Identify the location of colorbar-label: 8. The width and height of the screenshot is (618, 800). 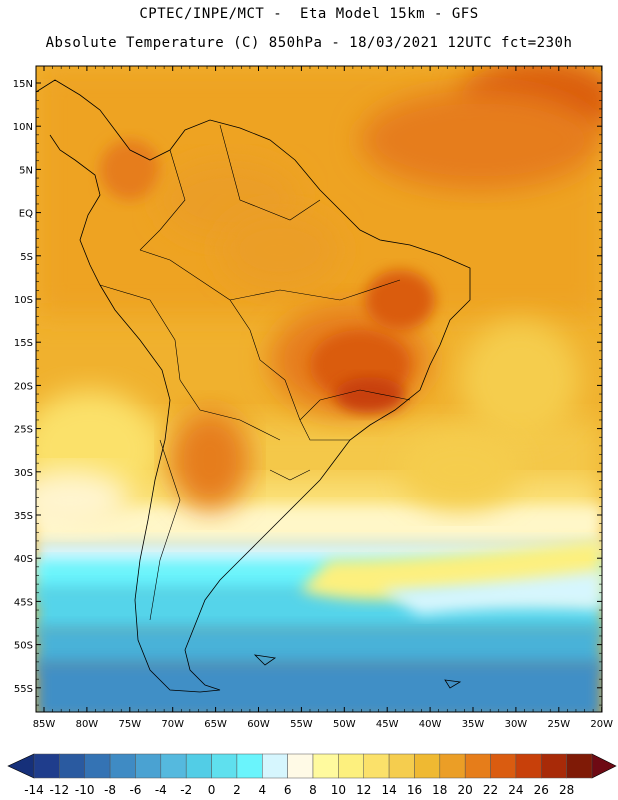
(313, 790).